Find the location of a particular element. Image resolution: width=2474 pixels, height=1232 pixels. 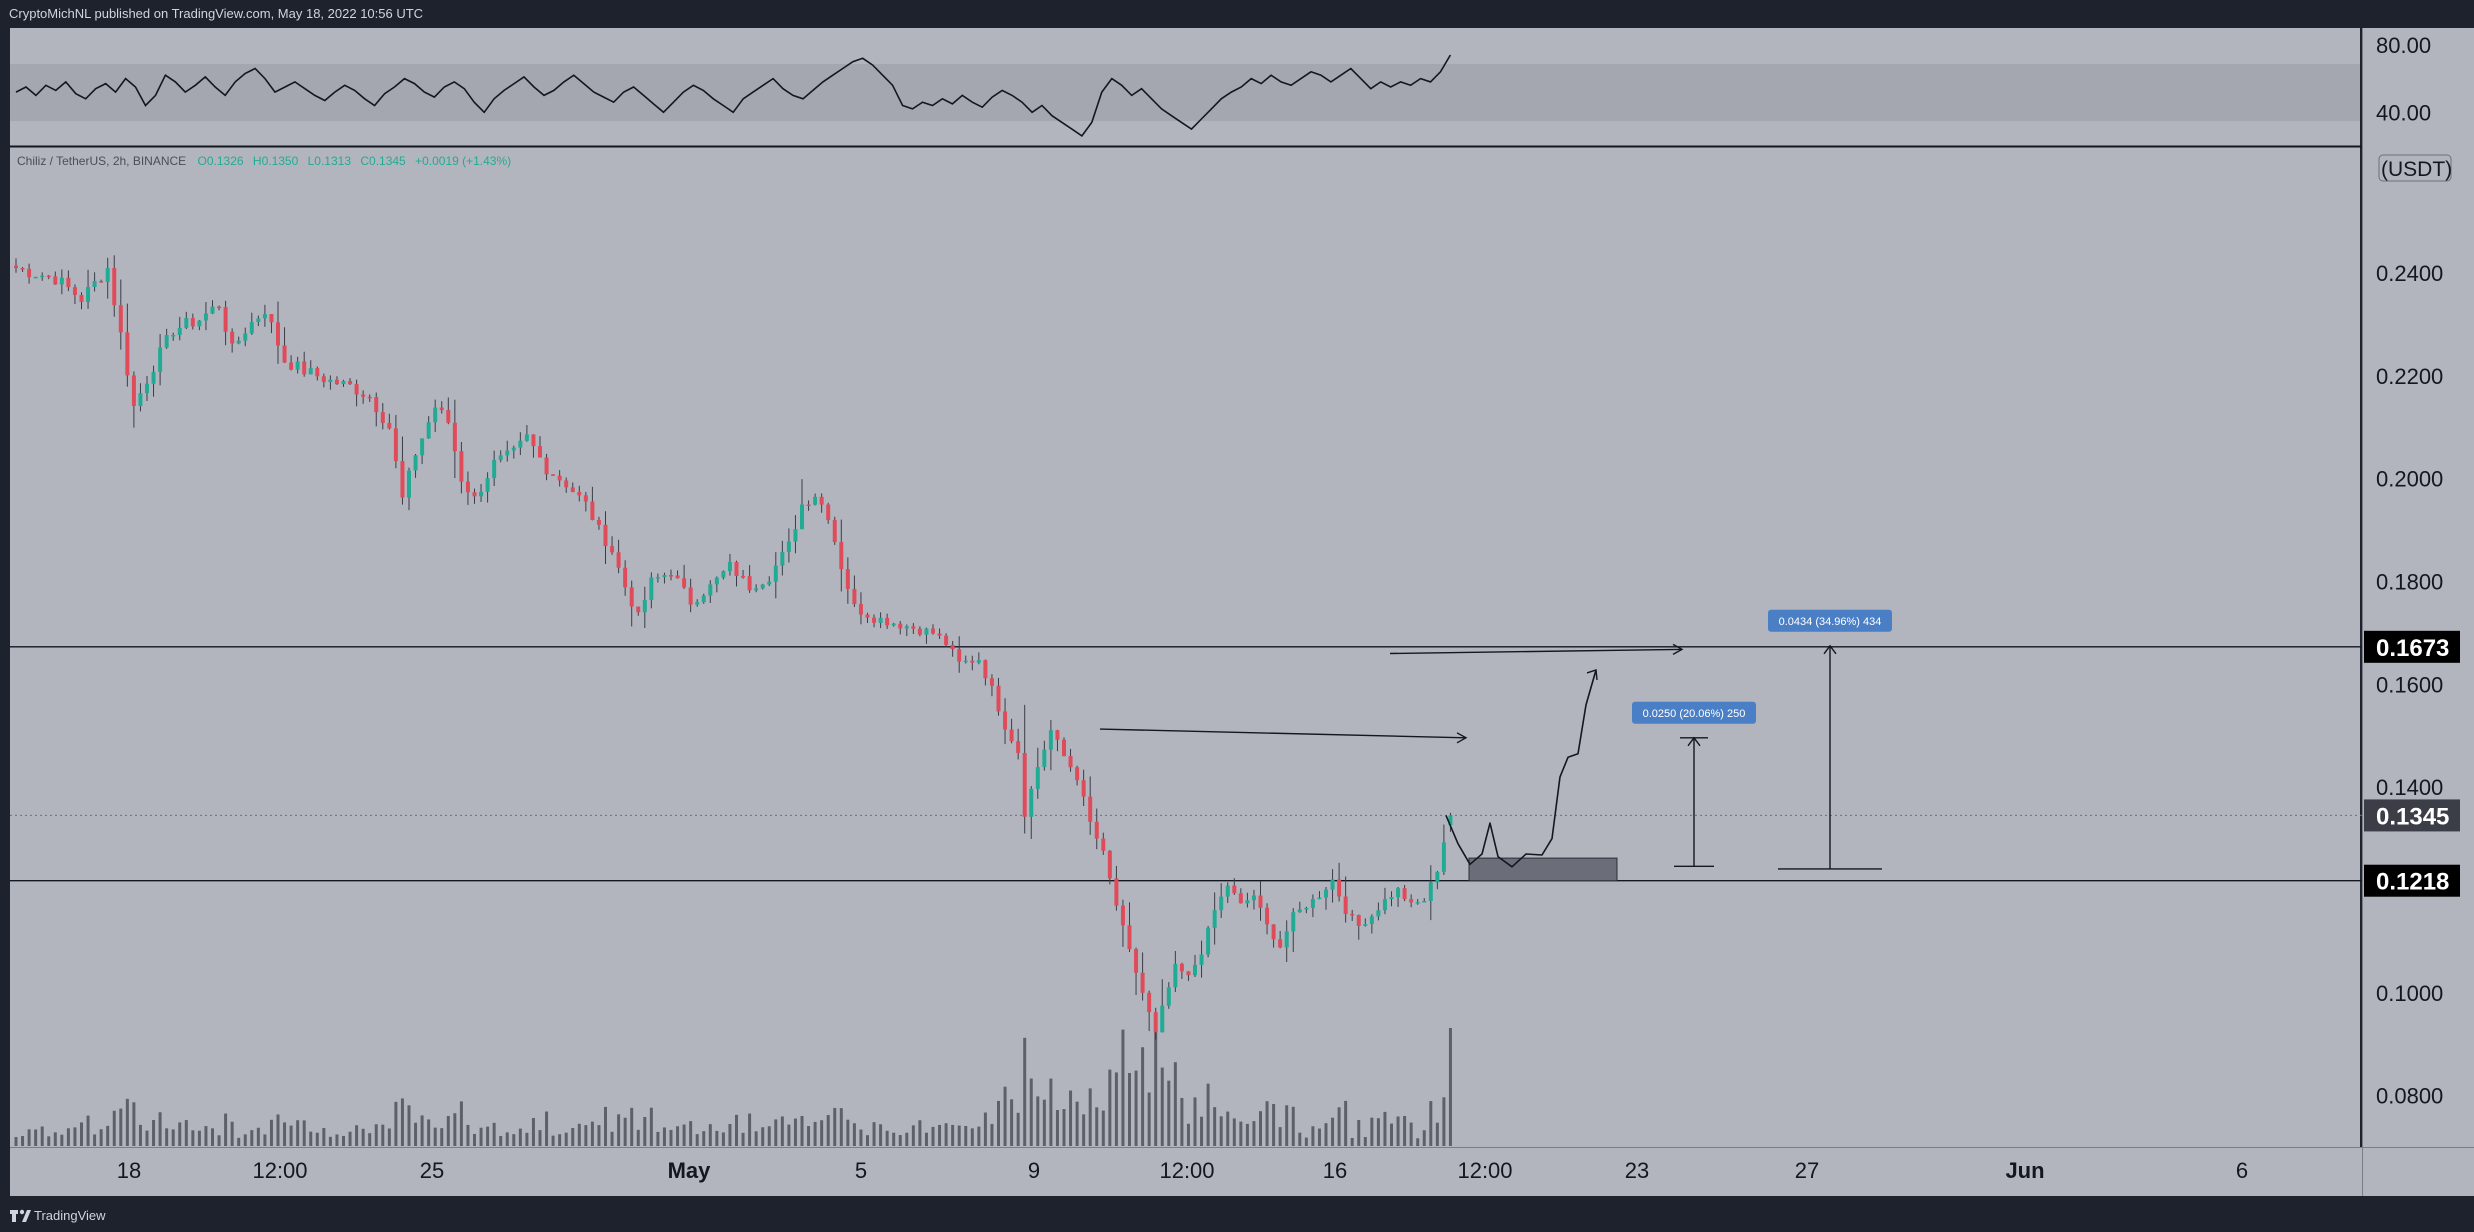

time-tick-label: 6 is located at coordinates (2242, 1170).